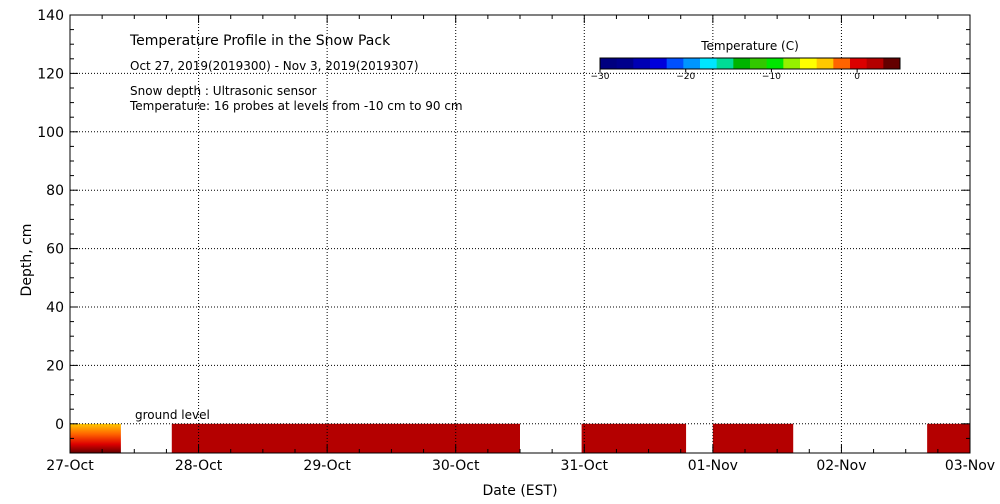  I want to click on colorbar: −30 −20 −10 0, so click(746, 69).